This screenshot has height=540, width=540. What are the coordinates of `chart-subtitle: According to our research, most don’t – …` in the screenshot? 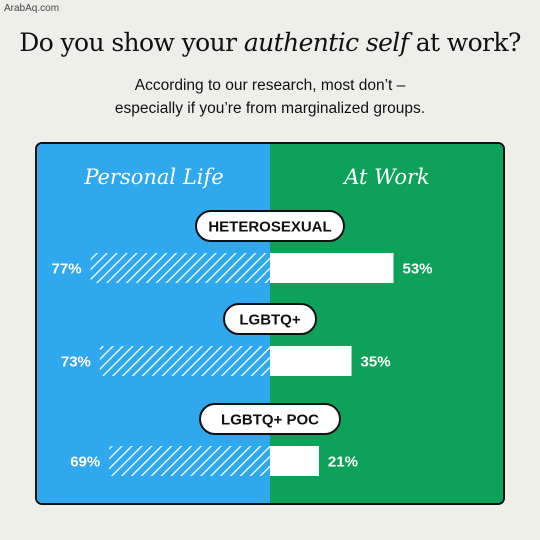 It's located at (270, 97).